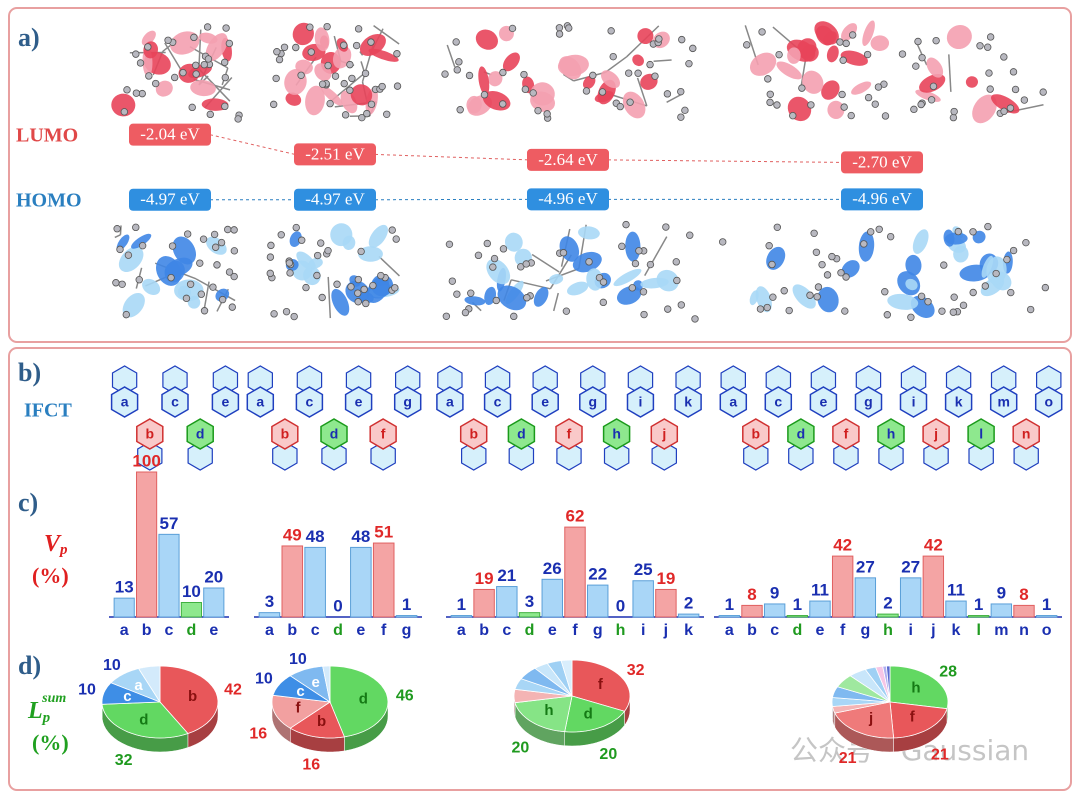 The width and height of the screenshot is (1080, 801). I want to click on value-label: 13, so click(124, 587).